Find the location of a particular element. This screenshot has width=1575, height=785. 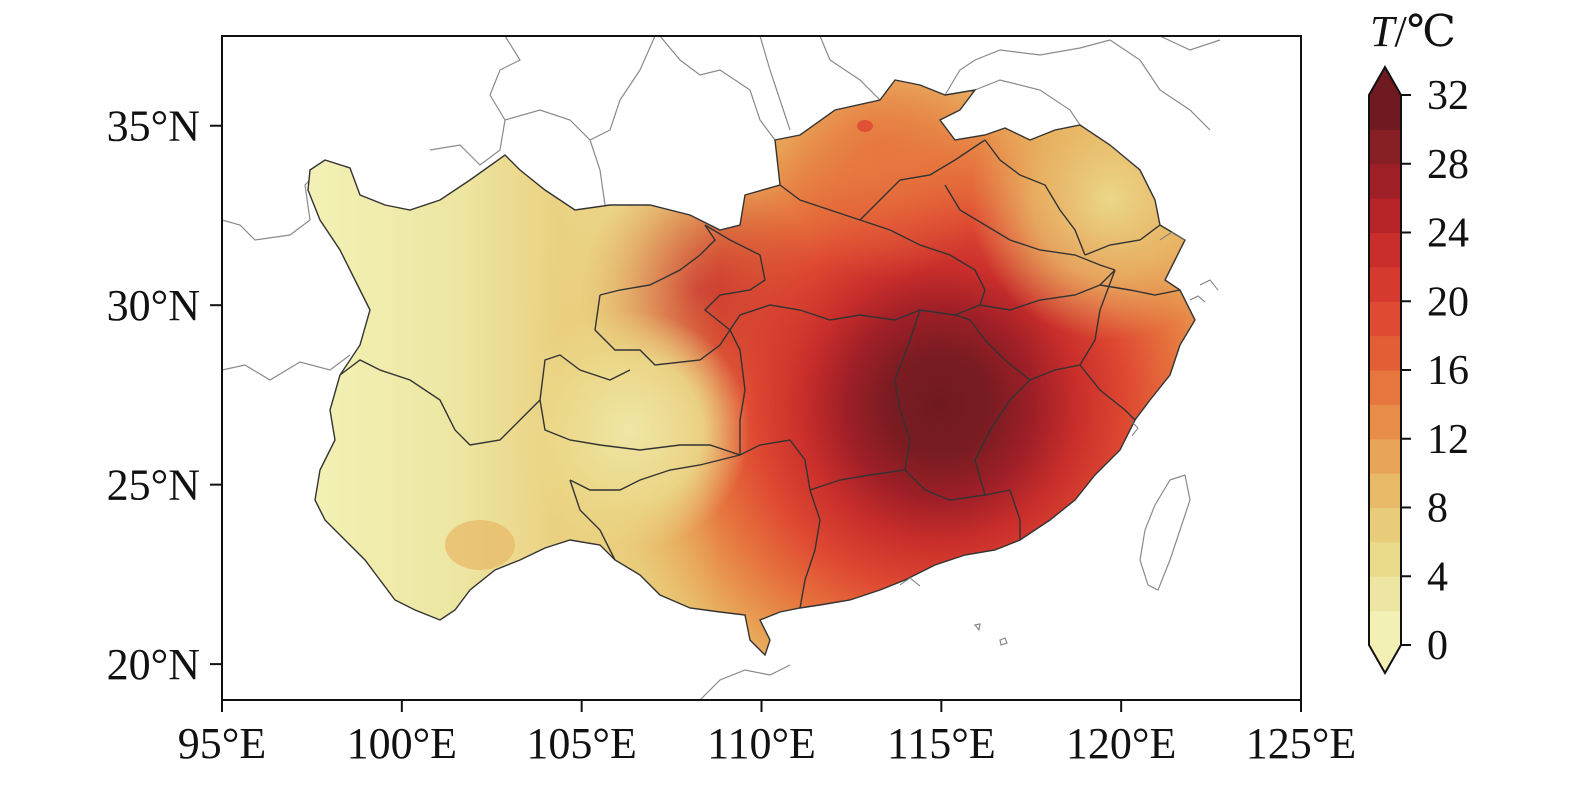

x-tick-label: 105°E is located at coordinates (581, 743).